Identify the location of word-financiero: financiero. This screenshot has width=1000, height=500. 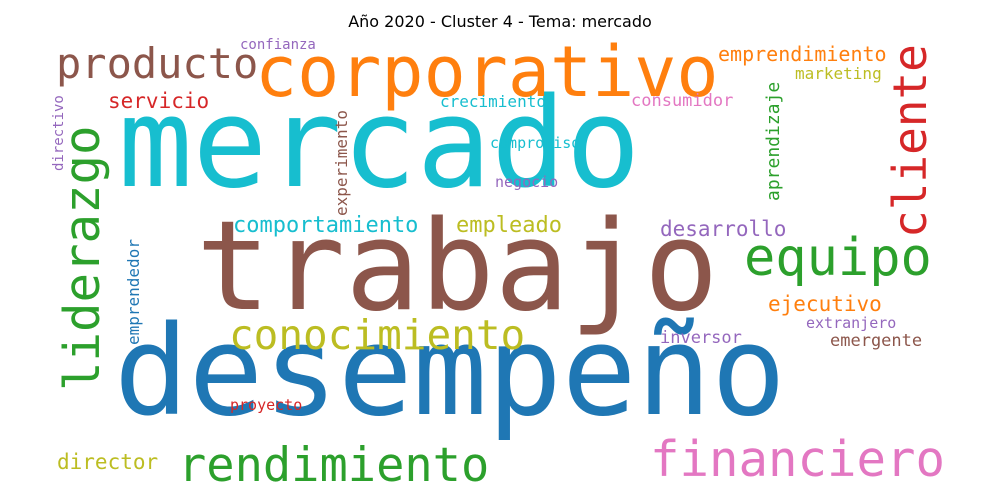
(798, 459).